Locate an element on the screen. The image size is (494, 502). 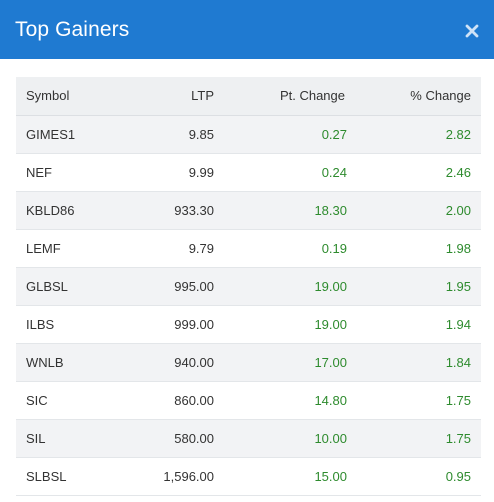
table-row: ILBS 999.00 19.00 1.94 is located at coordinates (248, 324).